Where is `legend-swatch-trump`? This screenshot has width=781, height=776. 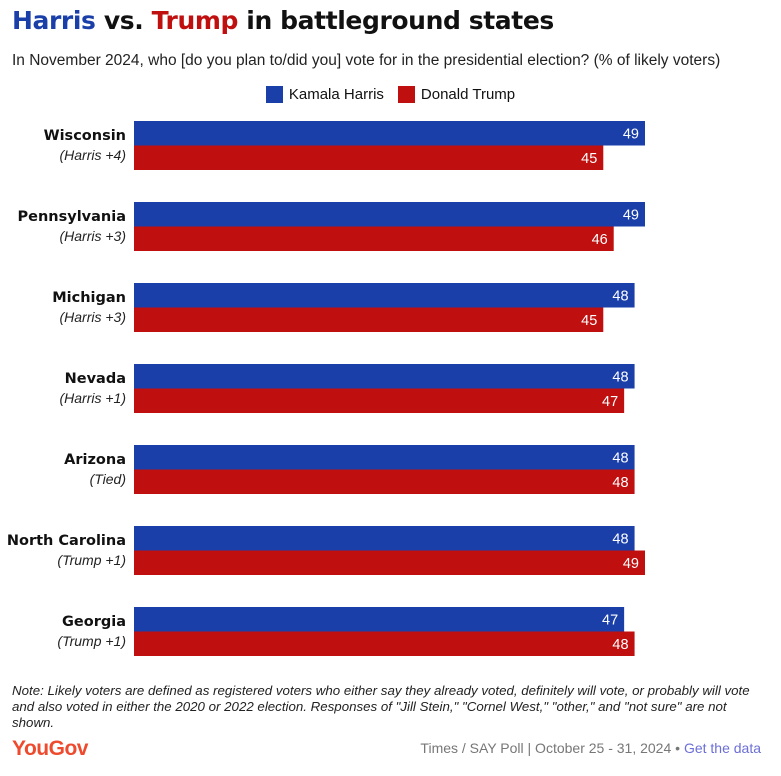 legend-swatch-trump is located at coordinates (406, 94).